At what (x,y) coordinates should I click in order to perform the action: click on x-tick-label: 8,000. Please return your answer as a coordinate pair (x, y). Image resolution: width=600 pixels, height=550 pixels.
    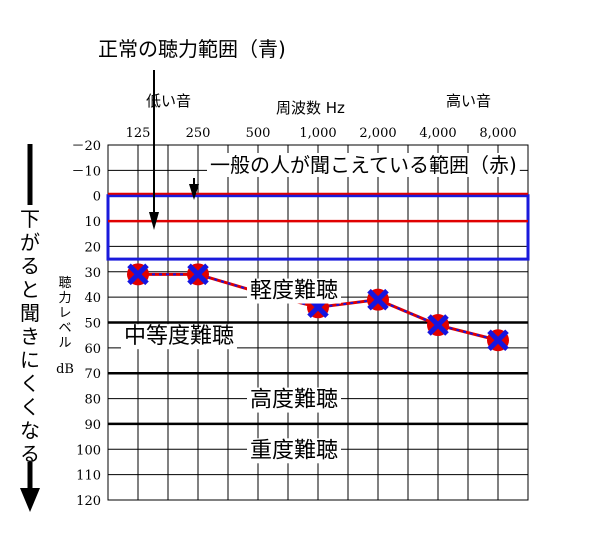
    Looking at the image, I should click on (497, 133).